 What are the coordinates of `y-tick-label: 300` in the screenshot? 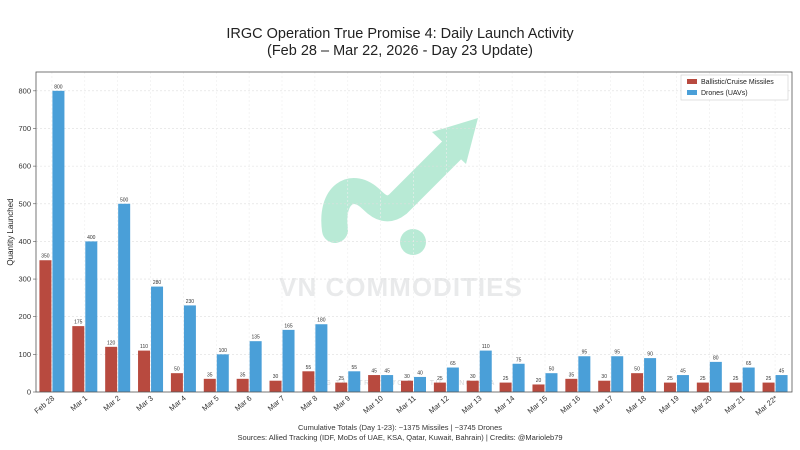 It's located at (24, 279).